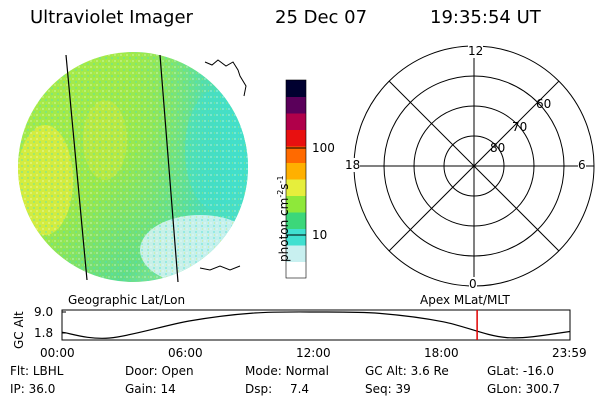 The width and height of the screenshot is (600, 400). What do you see at coordinates (44, 333) in the screenshot?
I see `timeline-ytick-bottom: 1.8` at bounding box center [44, 333].